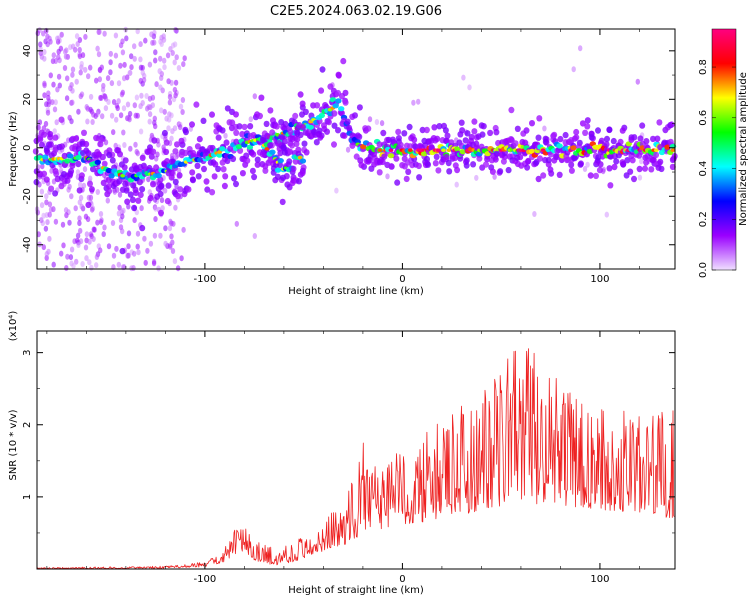 Image resolution: width=750 pixels, height=600 pixels. What do you see at coordinates (27, 245) in the screenshot?
I see `y-tick-label: -40` at bounding box center [27, 245].